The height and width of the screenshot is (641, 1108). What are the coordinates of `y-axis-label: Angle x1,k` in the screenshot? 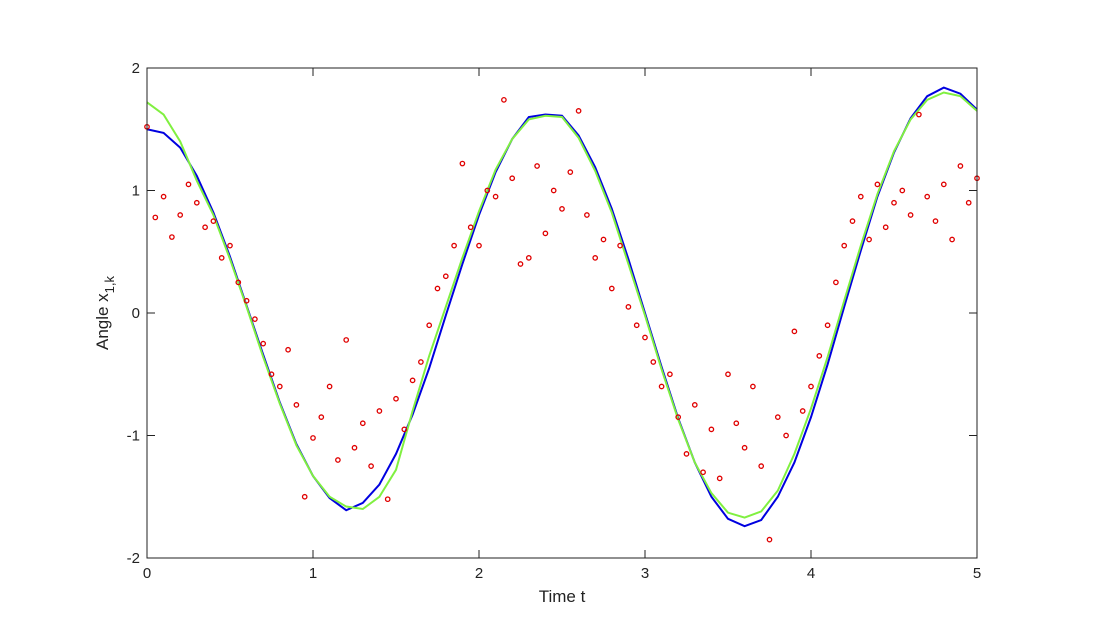 It's located at (105, 312).